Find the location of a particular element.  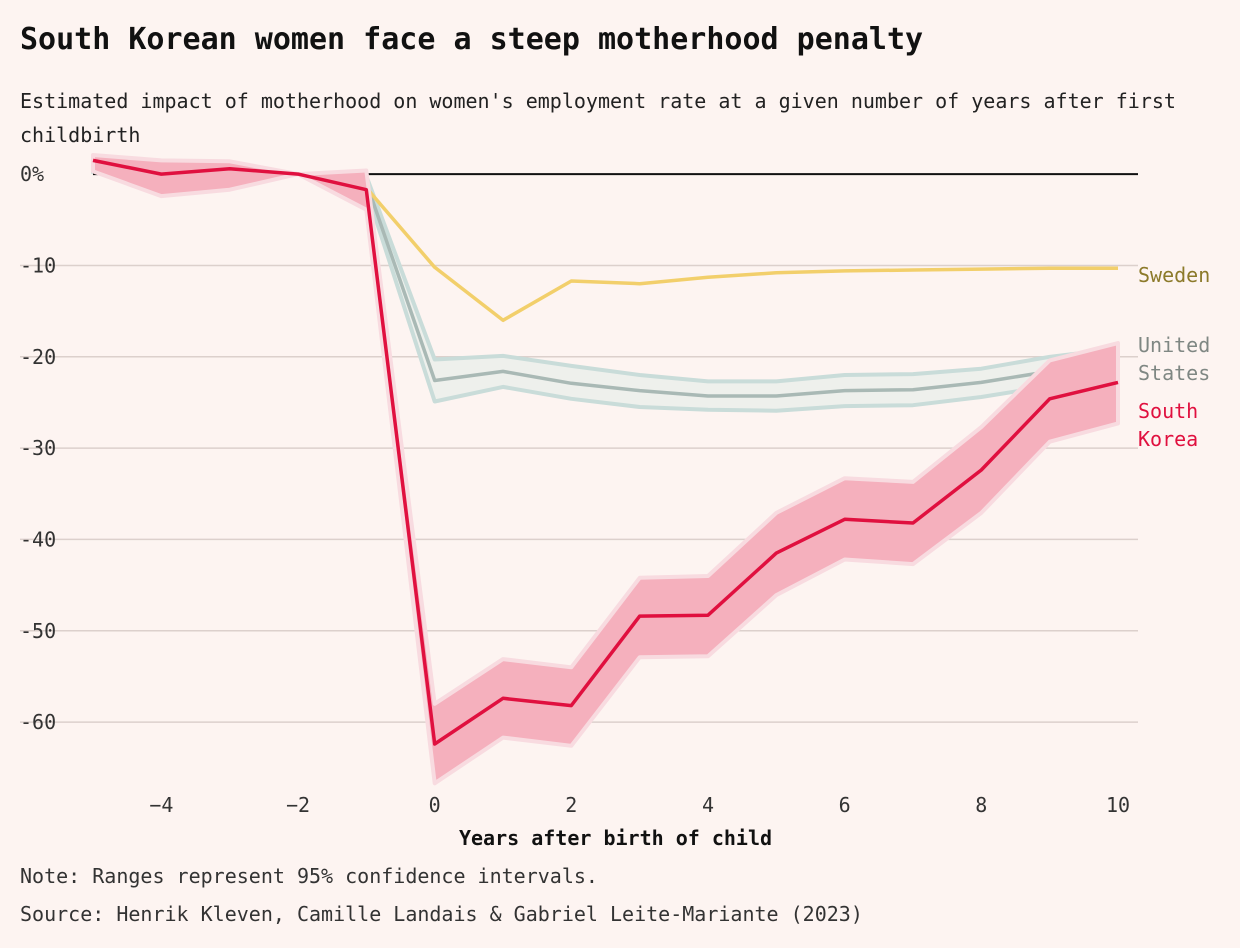

y-tick-label: -30 is located at coordinates (38, 448).